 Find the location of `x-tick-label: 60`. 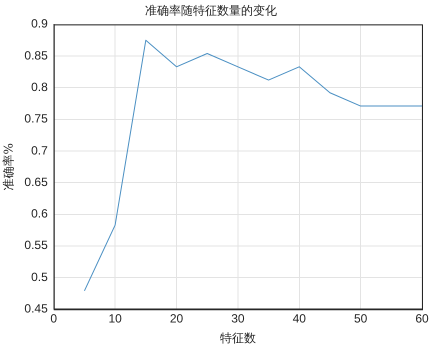

x-tick-label: 60 is located at coordinates (422, 319).